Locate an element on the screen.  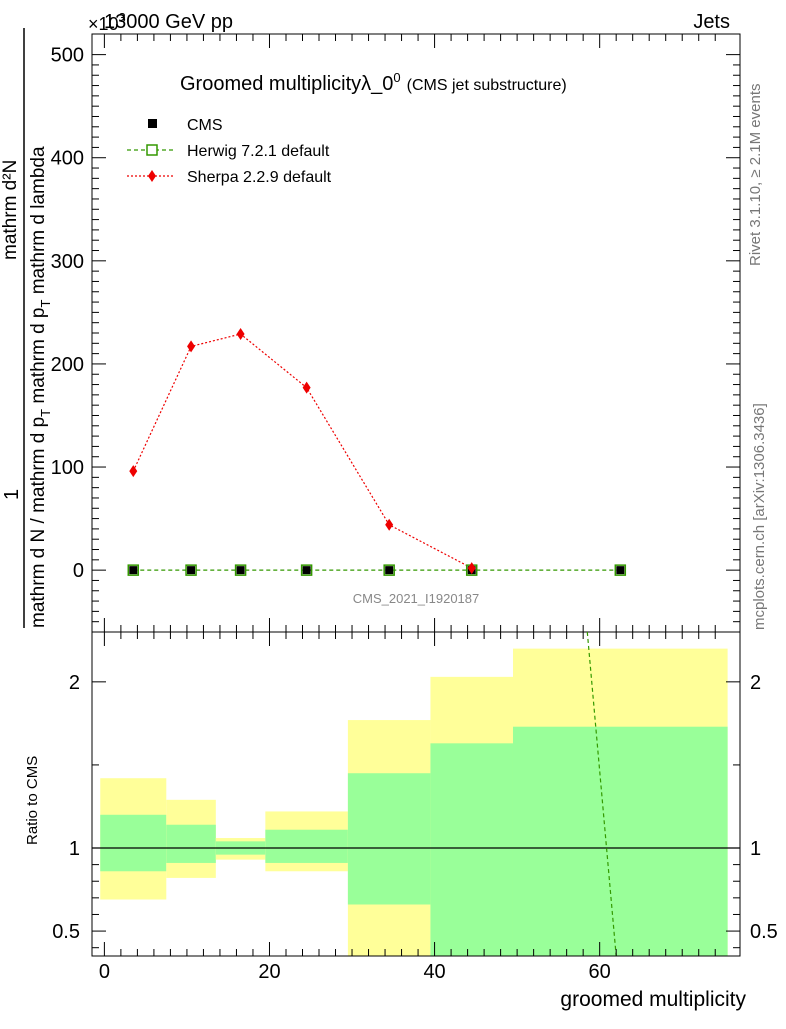
ratio-y-tick-label: 2 is located at coordinates (74, 683).